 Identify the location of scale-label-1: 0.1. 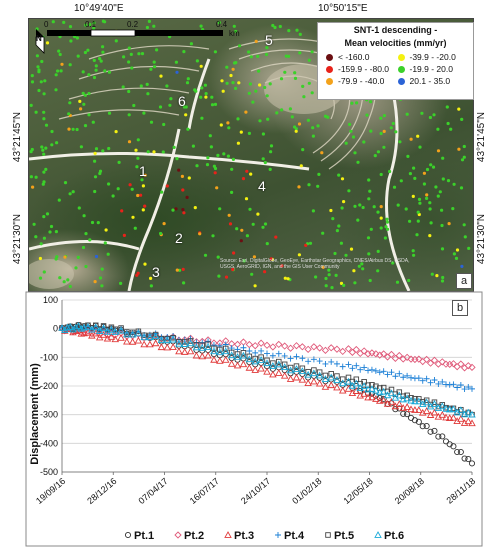
(91, 24).